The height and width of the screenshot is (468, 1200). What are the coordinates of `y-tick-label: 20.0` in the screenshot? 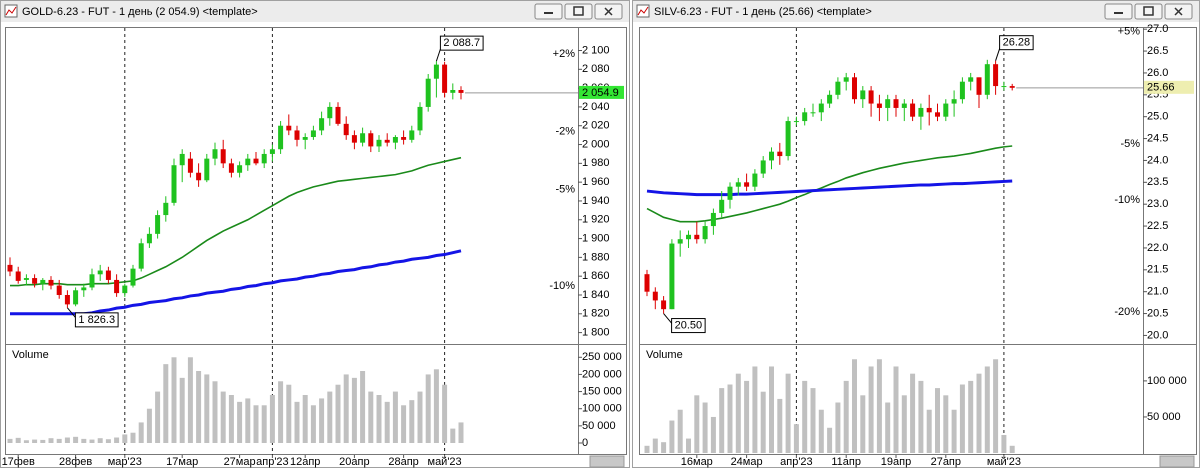 It's located at (1157, 335).